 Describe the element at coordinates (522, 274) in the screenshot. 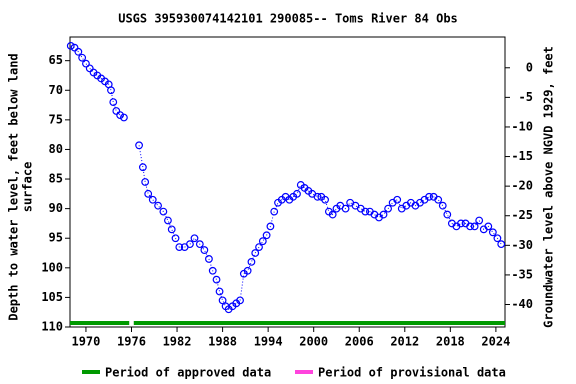

I see `y2-tick-label: -35` at that location.